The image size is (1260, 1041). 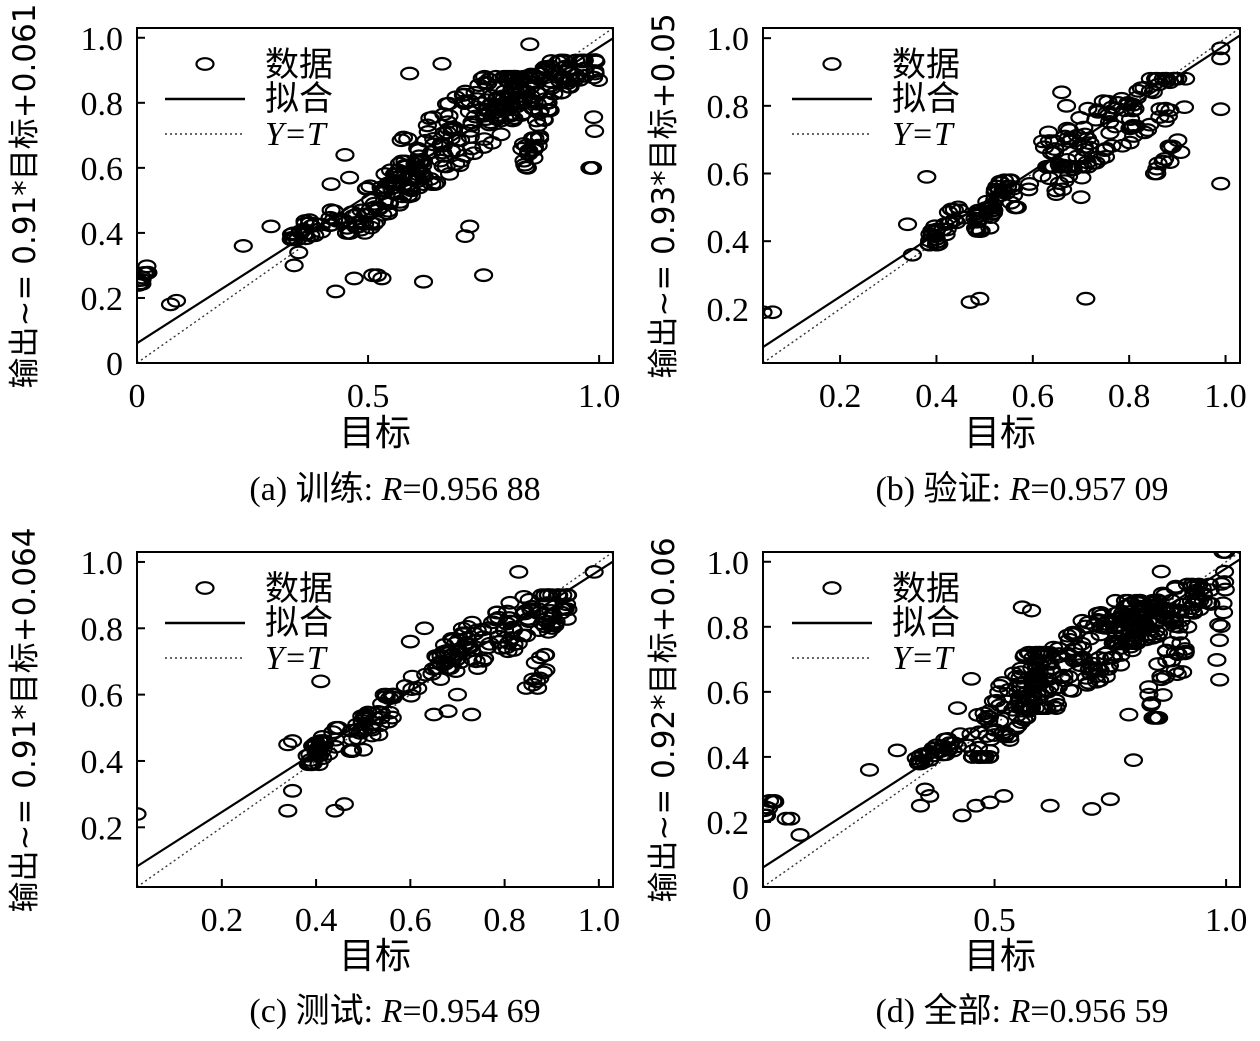 What do you see at coordinates (504, 920) in the screenshot?
I see `x-tick-label: 0.8` at bounding box center [504, 920].